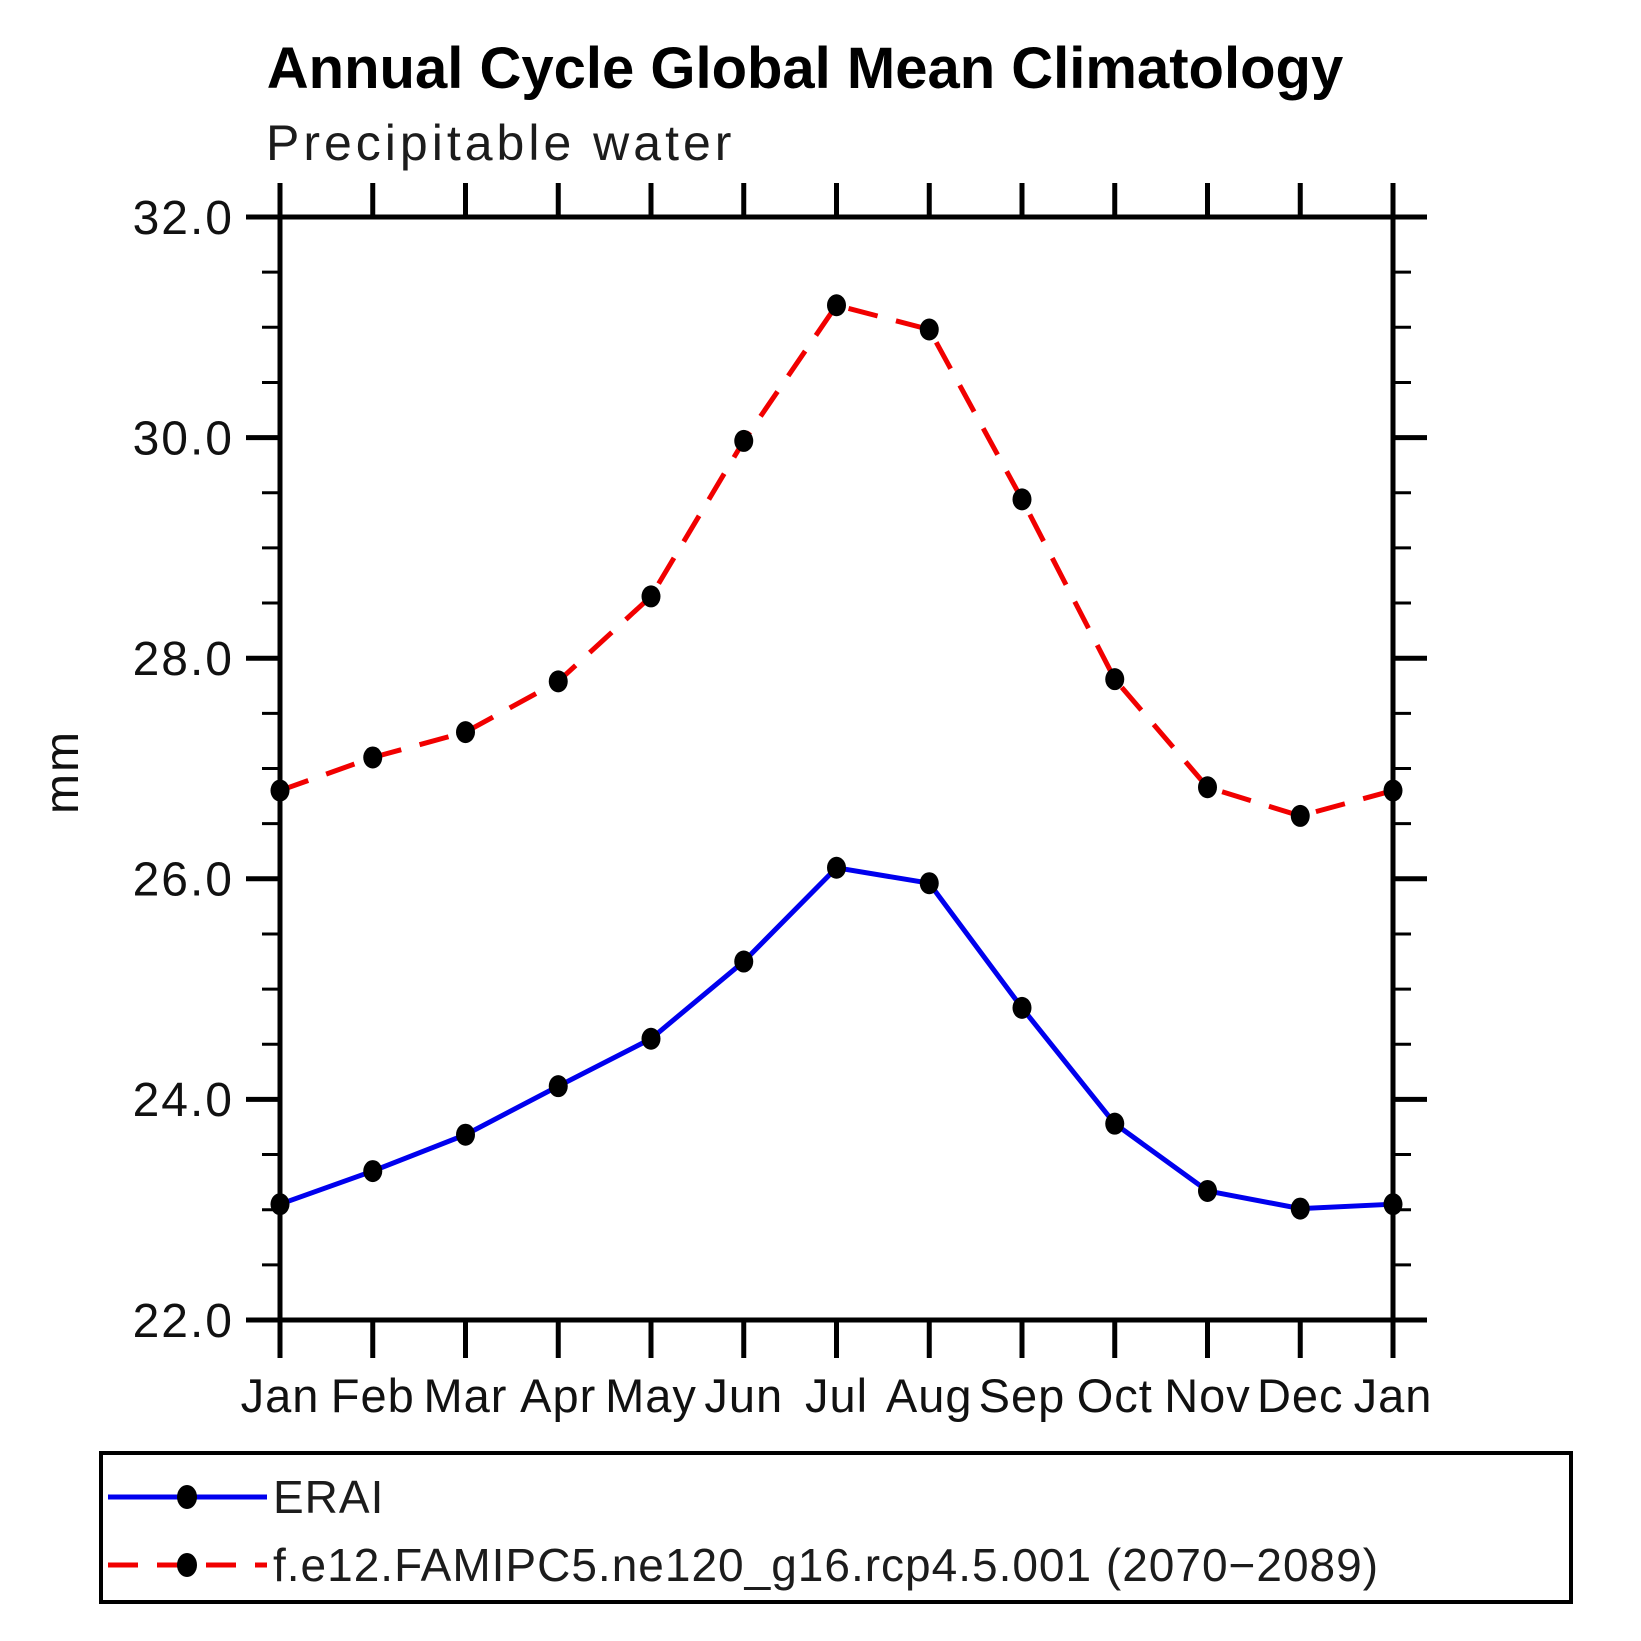 The image size is (1641, 1641). What do you see at coordinates (651, 1395) in the screenshot?
I see `x-tick-label: May` at bounding box center [651, 1395].